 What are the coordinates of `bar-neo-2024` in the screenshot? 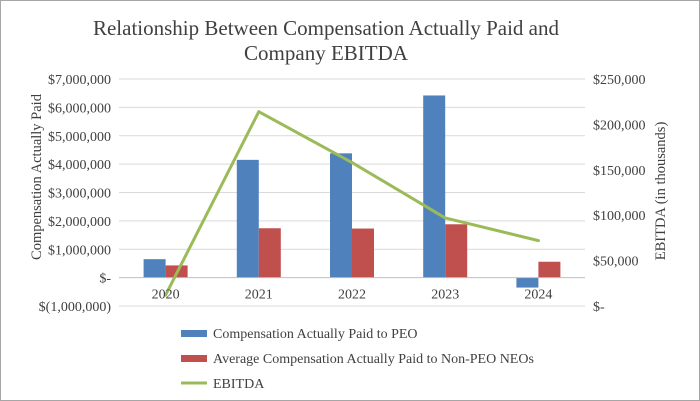 It's located at (549, 269).